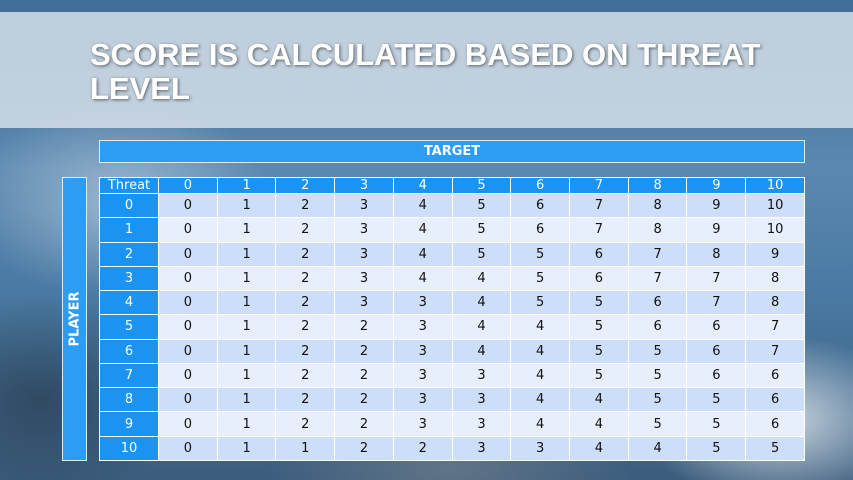  What do you see at coordinates (716, 185) in the screenshot?
I see `column-header: 9` at bounding box center [716, 185].